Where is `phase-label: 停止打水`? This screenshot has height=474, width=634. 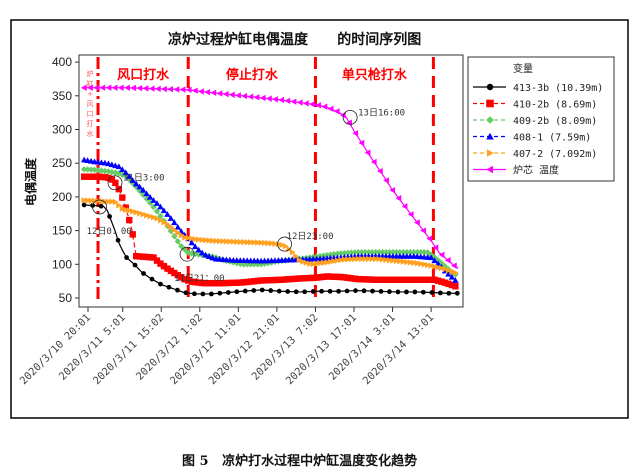
phase-label: 停止打水 is located at coordinates (252, 75).